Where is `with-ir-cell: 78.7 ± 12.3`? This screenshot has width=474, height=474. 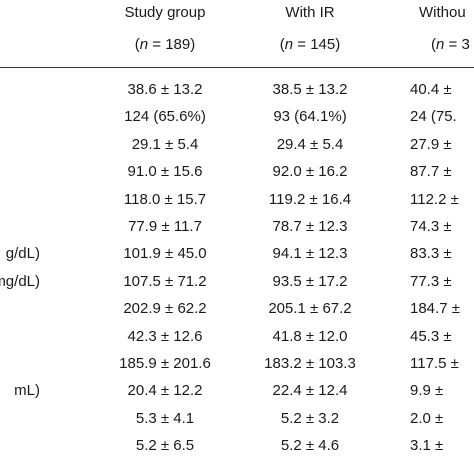
with-ir-cell: 78.7 ± 12.3 is located at coordinates (310, 226).